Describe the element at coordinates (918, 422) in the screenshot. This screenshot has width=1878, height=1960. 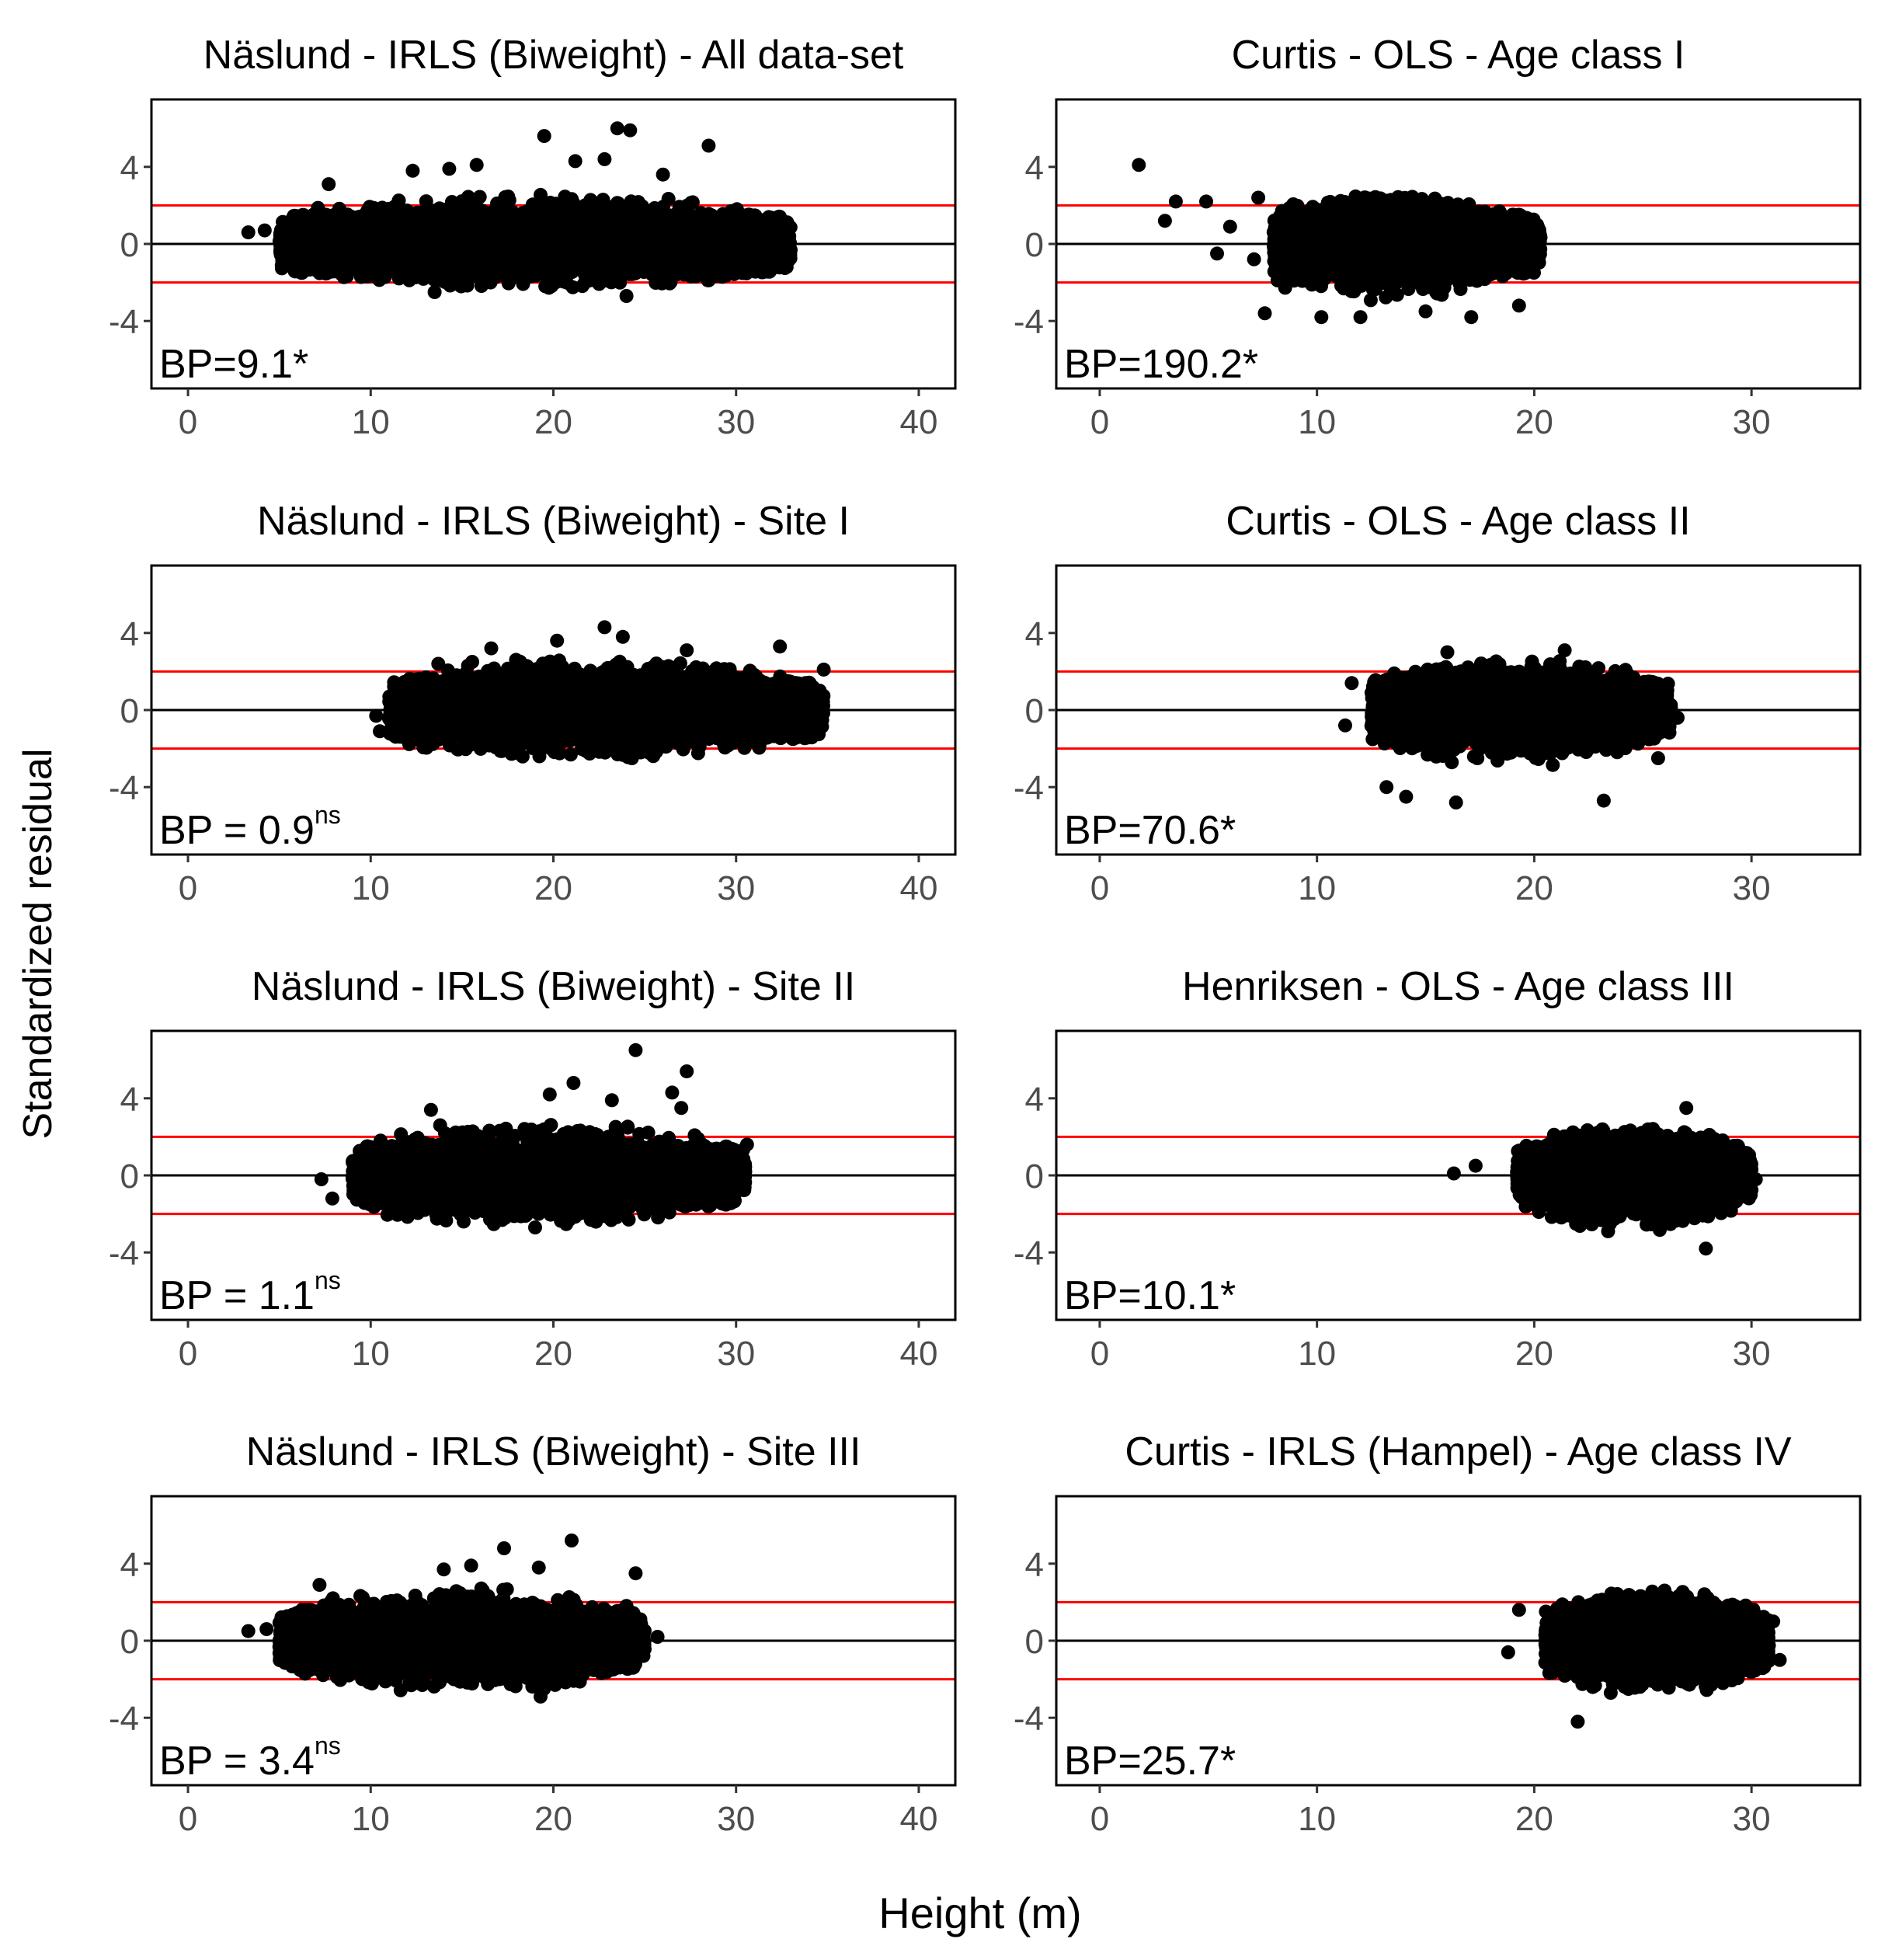
I see `x-tick-label: 40` at that location.